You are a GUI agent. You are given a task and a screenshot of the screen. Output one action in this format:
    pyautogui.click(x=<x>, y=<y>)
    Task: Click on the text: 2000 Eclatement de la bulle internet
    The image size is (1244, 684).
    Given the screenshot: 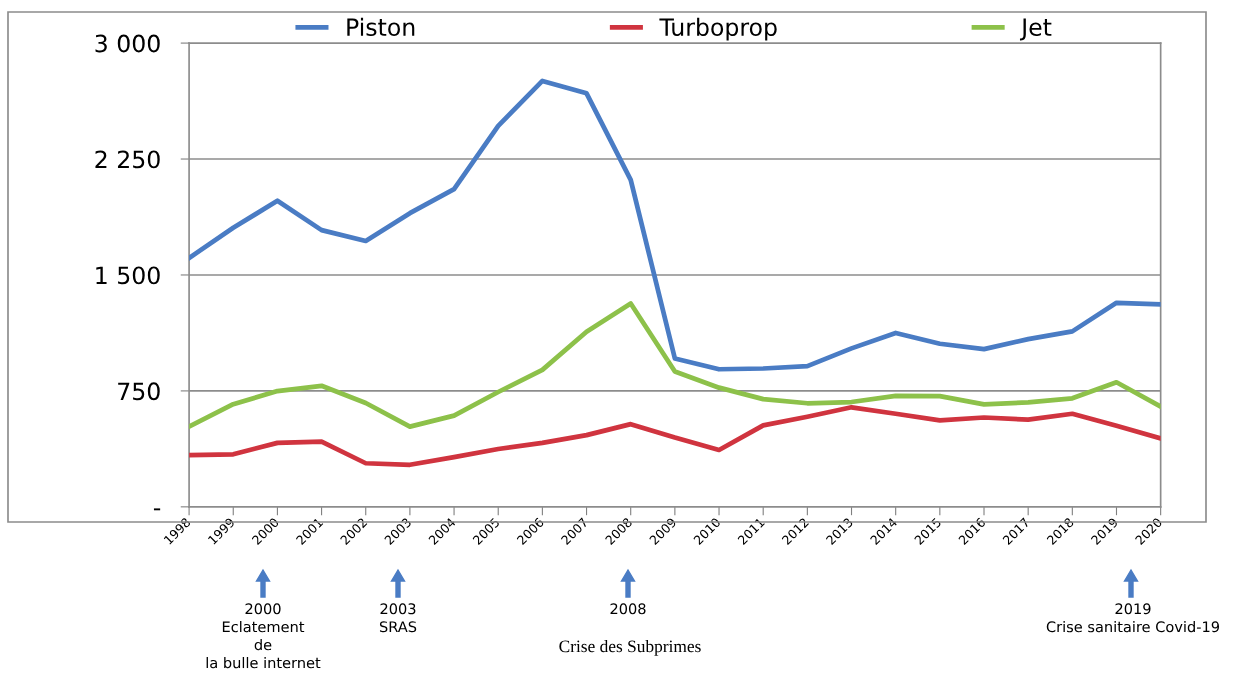 What is the action you would take?
    pyautogui.click(x=263, y=636)
    